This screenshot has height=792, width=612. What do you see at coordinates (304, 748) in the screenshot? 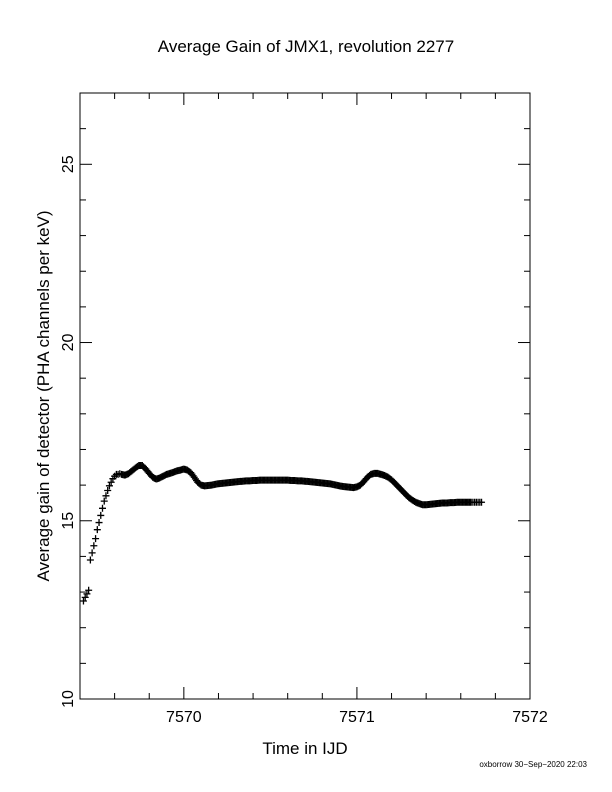
I see `x-axis-label: Time in IJD` at bounding box center [304, 748].